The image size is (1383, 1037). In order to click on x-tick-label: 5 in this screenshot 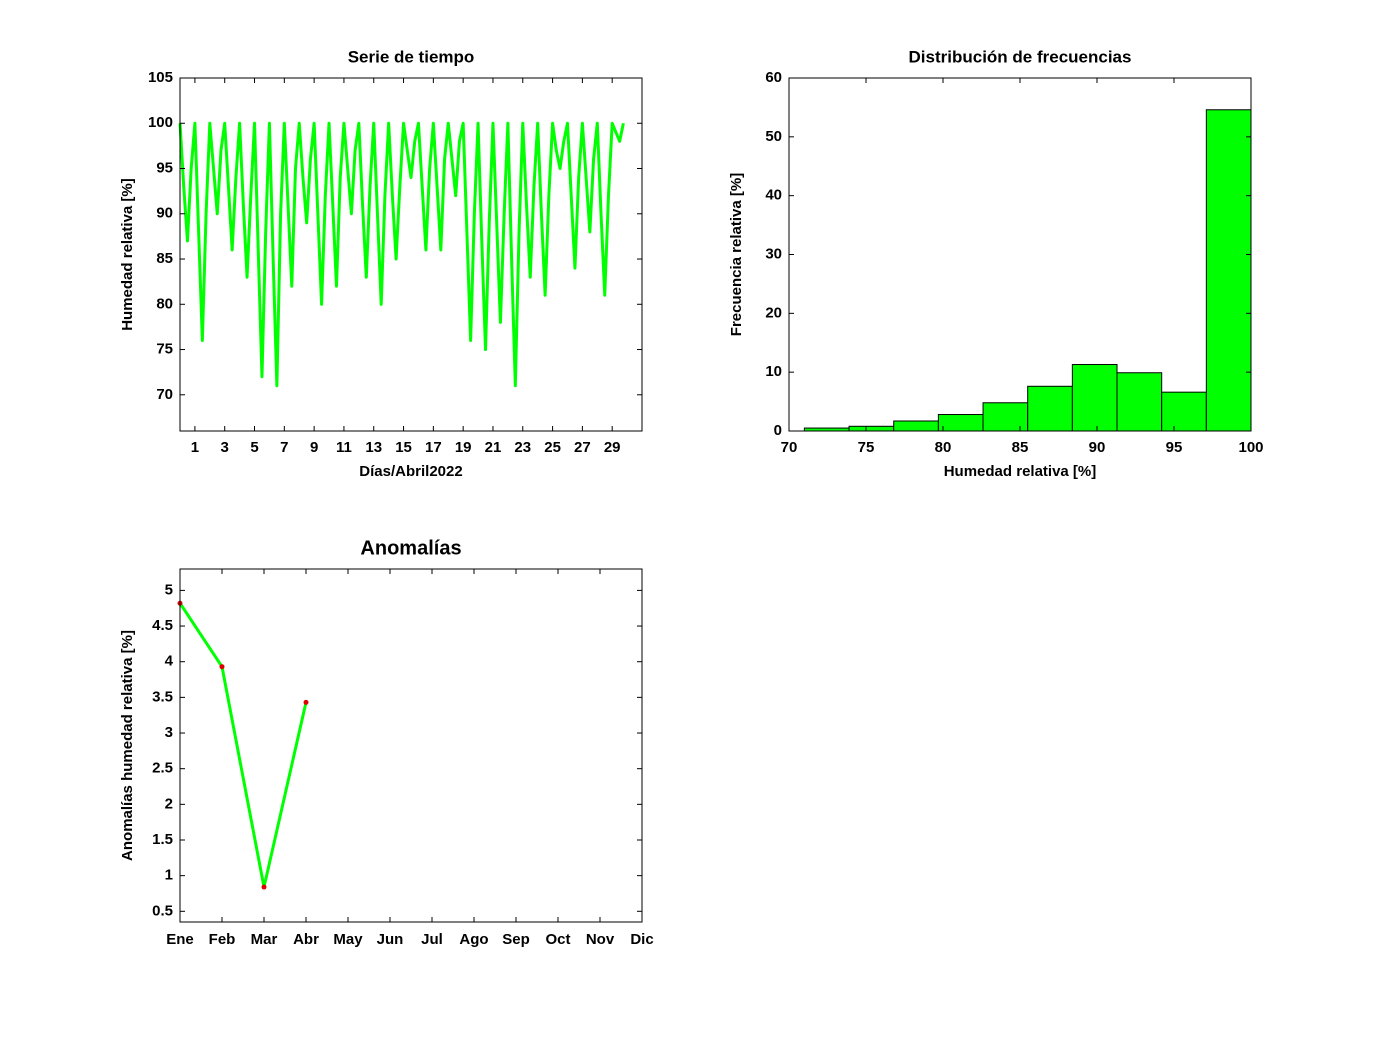, I will do `click(254, 447)`.